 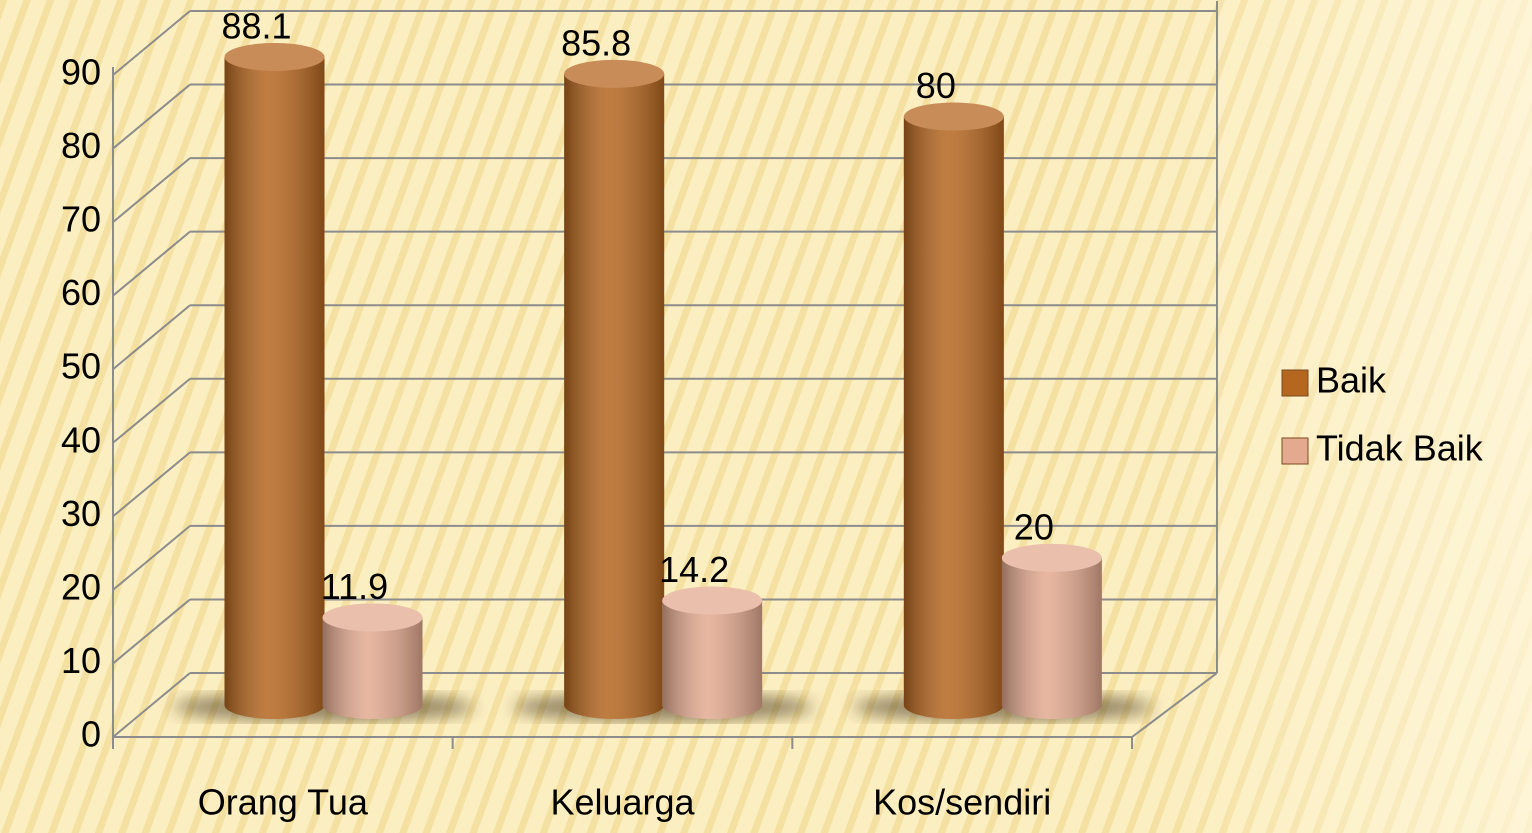 I want to click on y-tick-label: 10, so click(x=81, y=660).